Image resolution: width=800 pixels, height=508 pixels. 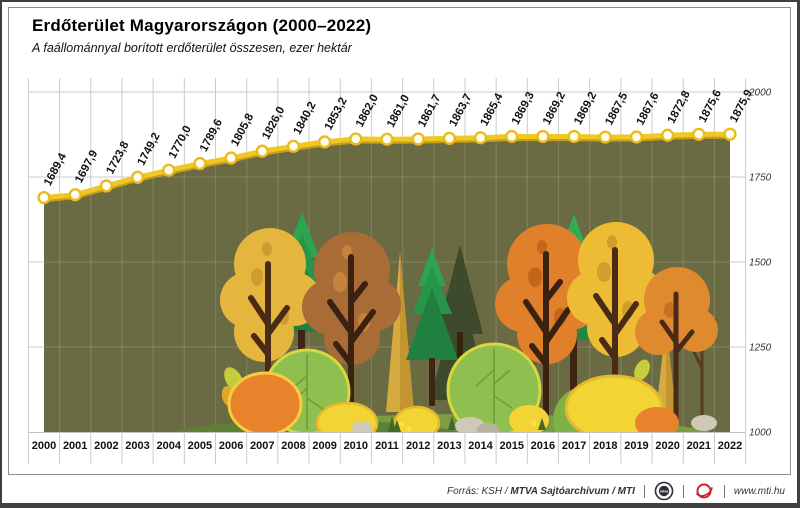 I want to click on svg-text: 2002, so click(x=106, y=446).